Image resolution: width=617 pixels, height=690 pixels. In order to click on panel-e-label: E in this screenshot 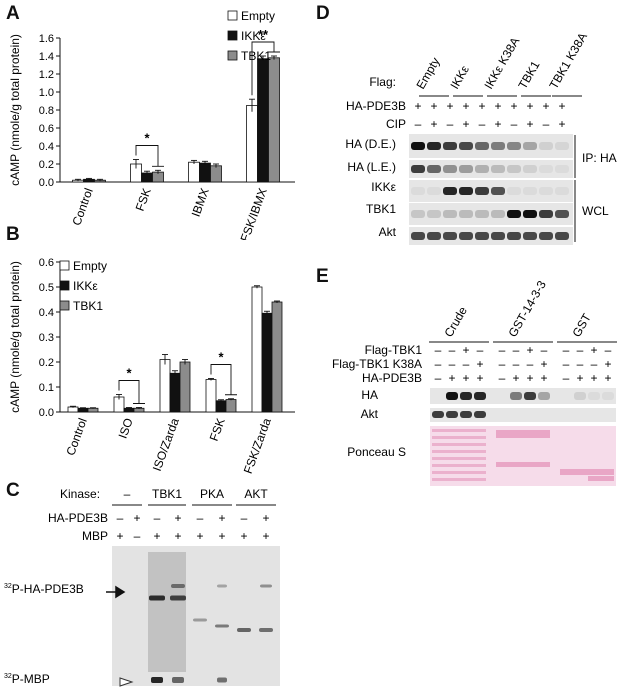, I will do `click(322, 276)`.